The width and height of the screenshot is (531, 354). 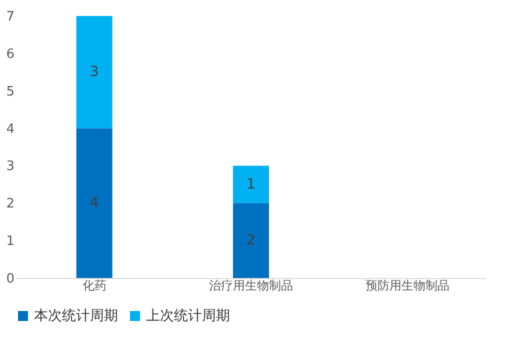 I want to click on y-tick-label: 3, so click(x=10, y=166).